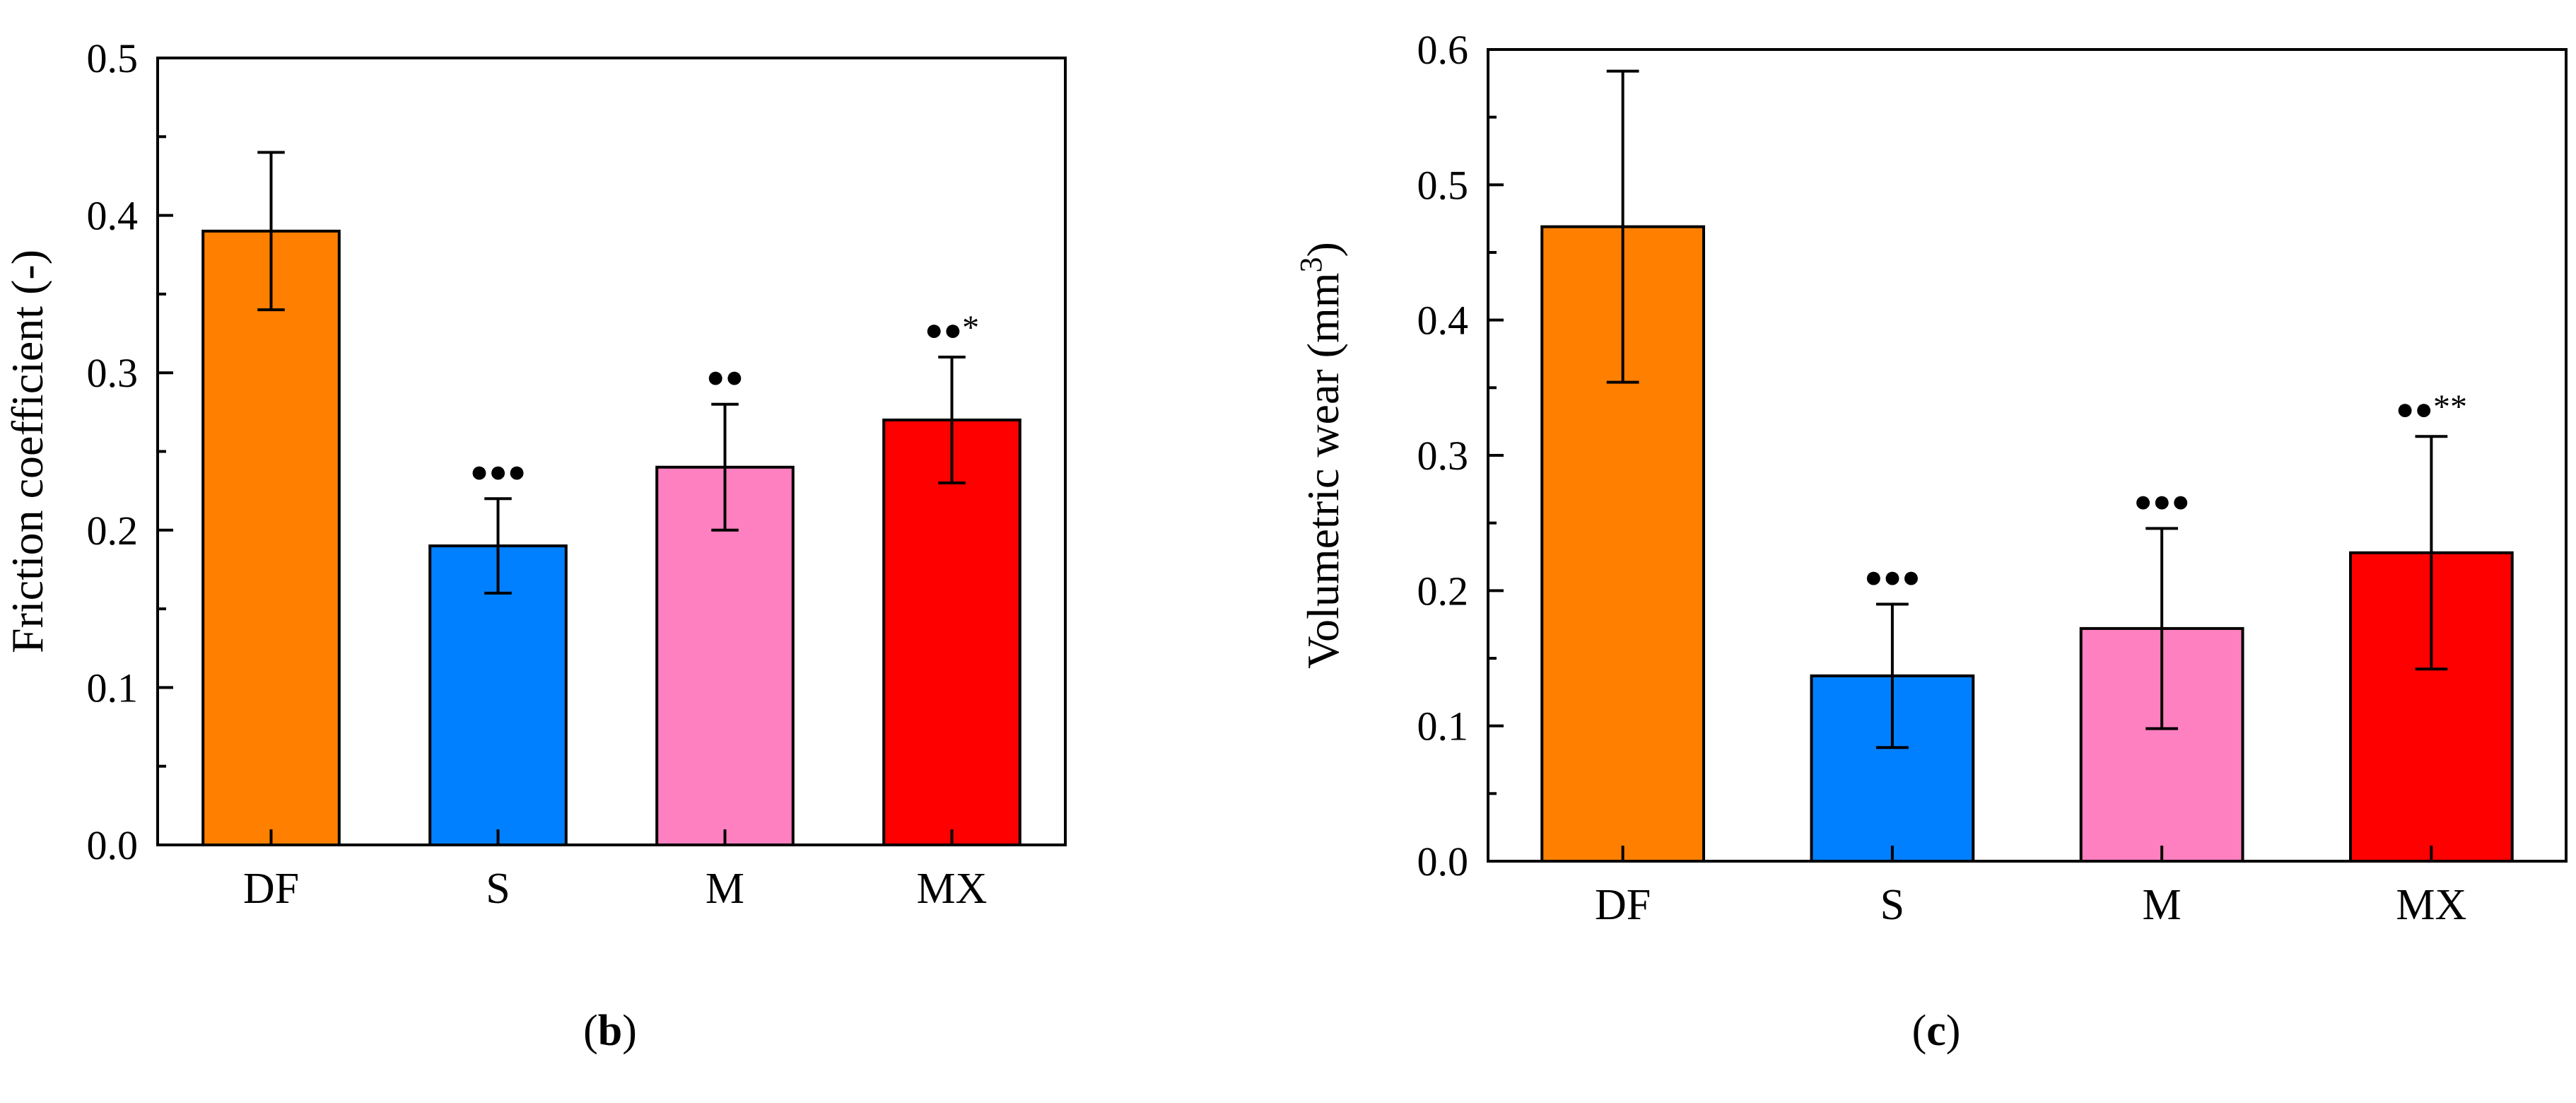 The width and height of the screenshot is (2576, 1103). What do you see at coordinates (1443, 50) in the screenshot?
I see `y-tick-label: 0.6` at bounding box center [1443, 50].